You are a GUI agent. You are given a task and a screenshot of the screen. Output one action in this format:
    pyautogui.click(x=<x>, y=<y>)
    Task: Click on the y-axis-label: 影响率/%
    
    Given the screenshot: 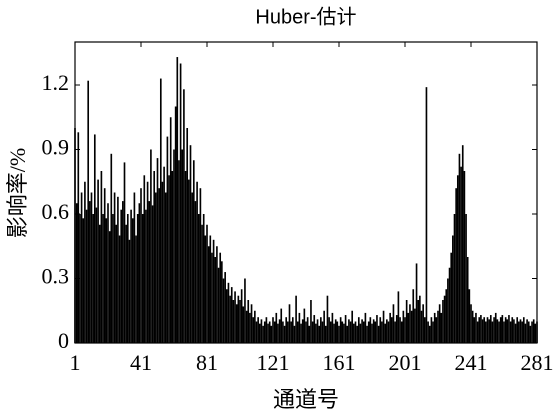 What is the action you would take?
    pyautogui.click(x=17, y=193)
    